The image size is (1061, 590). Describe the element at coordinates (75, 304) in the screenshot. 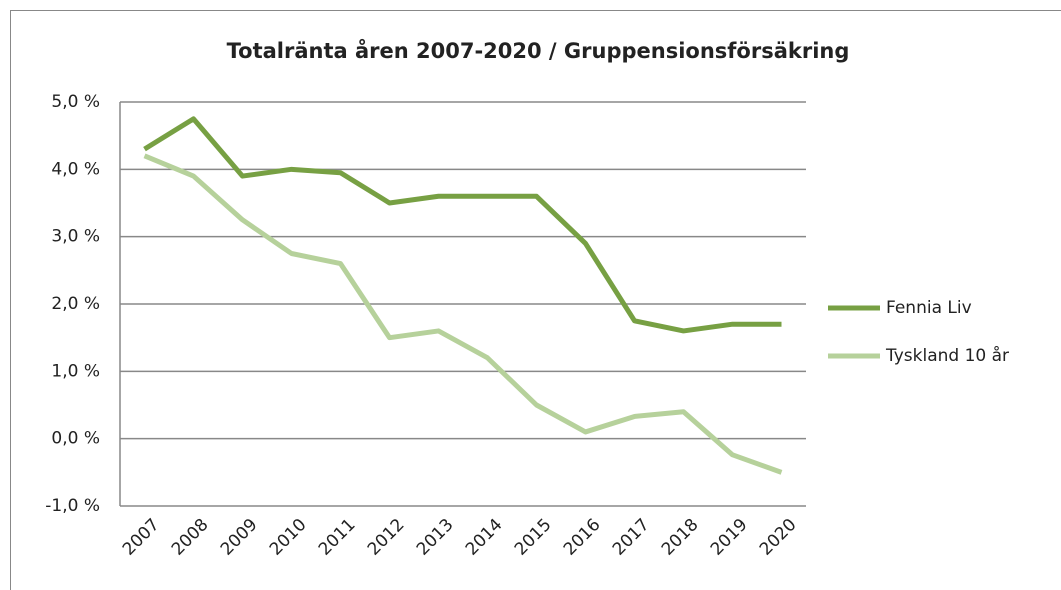

I see `y-tick-label: 2,0 %` at that location.